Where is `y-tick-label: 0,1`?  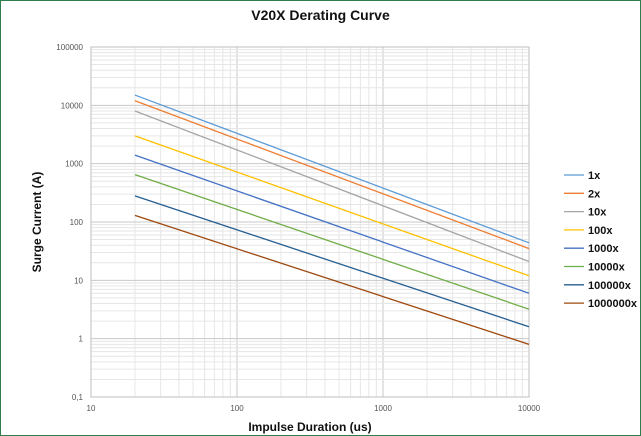 y-tick-label: 0,1 is located at coordinates (78, 397).